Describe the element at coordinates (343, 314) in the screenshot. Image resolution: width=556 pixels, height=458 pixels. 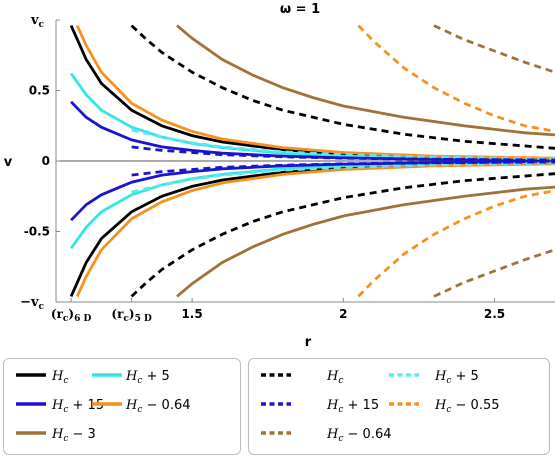
I see `x-tick-label: 2` at that location.